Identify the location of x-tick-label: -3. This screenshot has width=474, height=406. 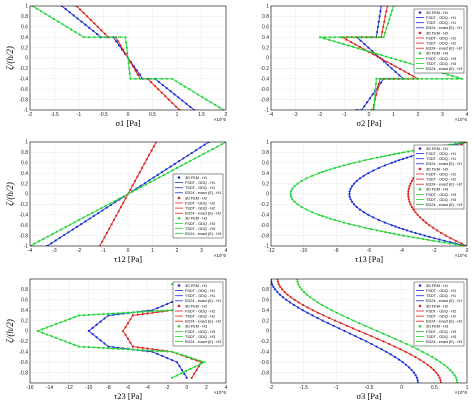
(295, 115).